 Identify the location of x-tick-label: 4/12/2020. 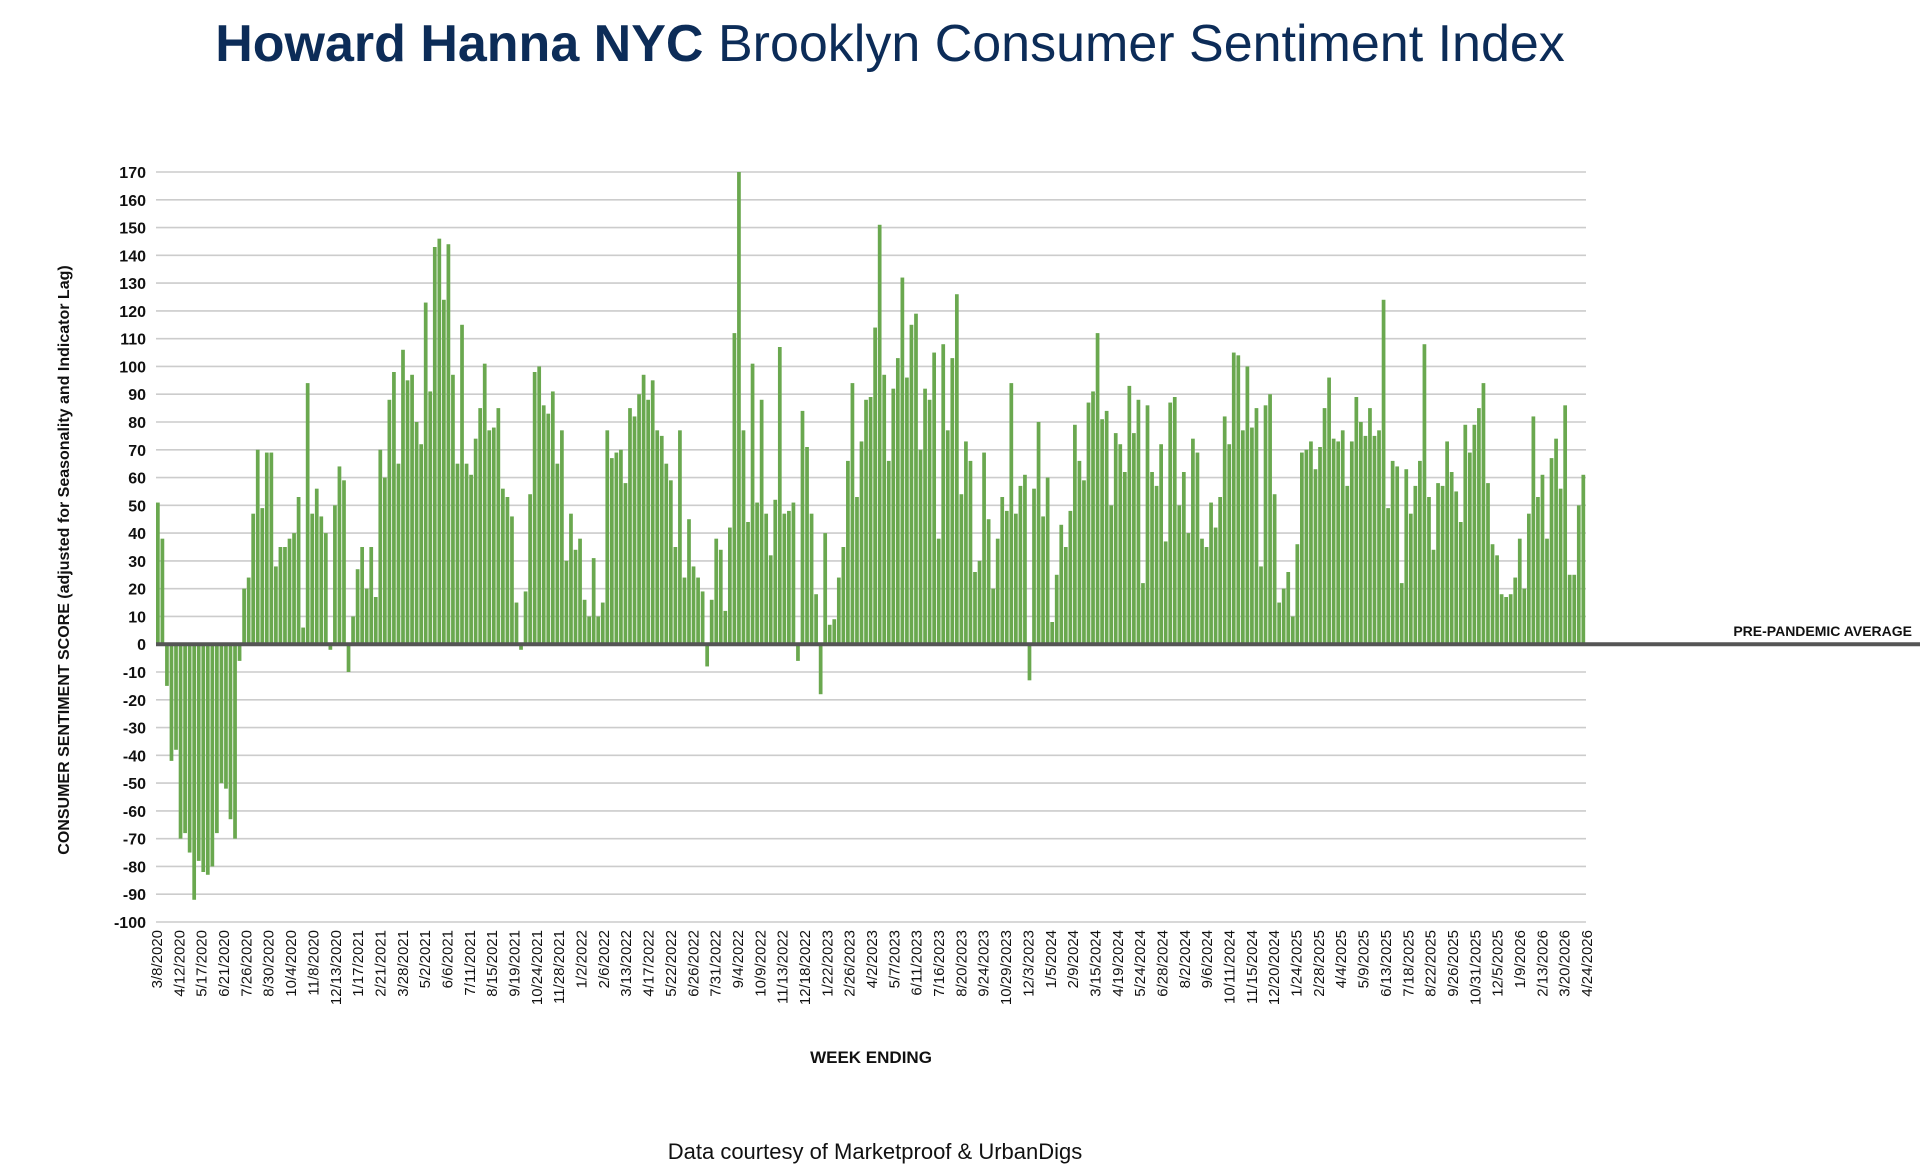
(179, 963).